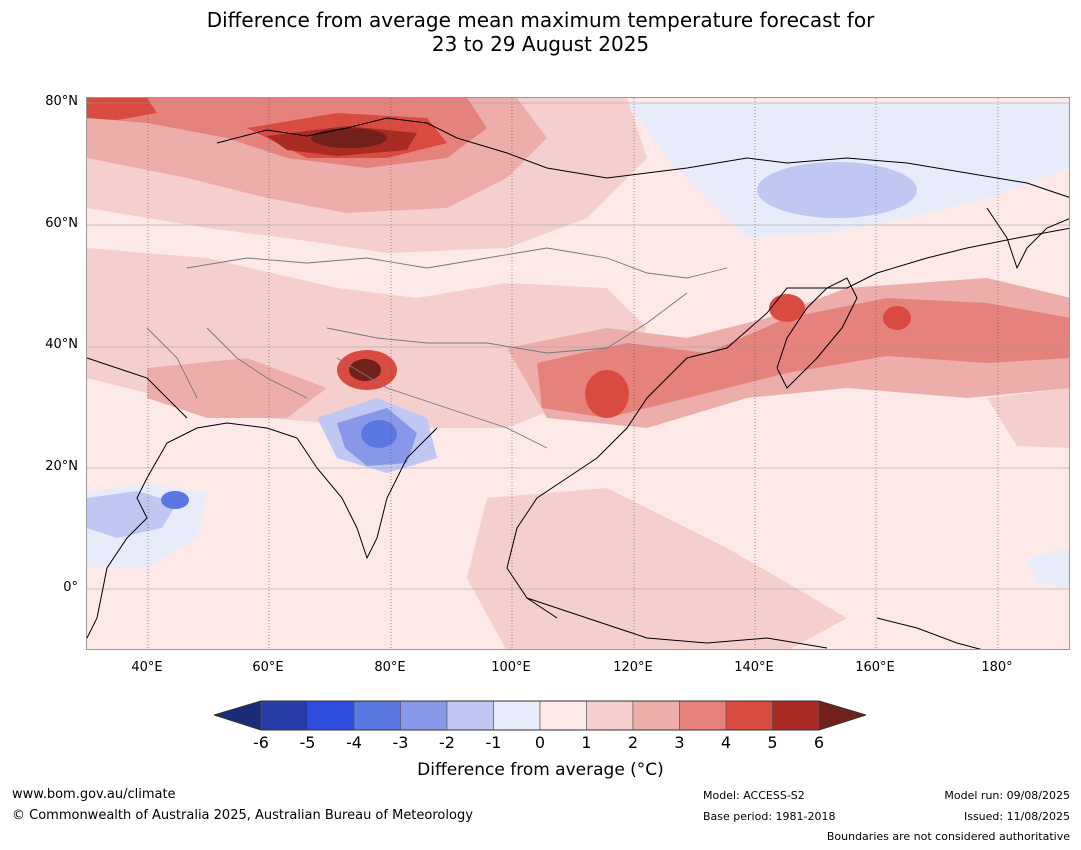 This screenshot has height=850, width=1081. What do you see at coordinates (354, 742) in the screenshot?
I see `colorbar-tick-label: -4` at bounding box center [354, 742].